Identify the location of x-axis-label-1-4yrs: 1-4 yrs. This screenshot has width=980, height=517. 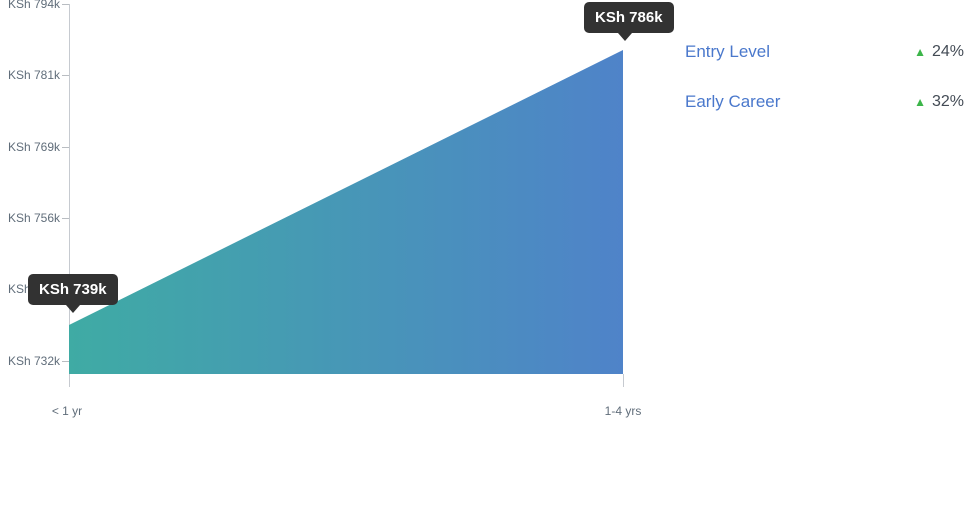
(623, 411).